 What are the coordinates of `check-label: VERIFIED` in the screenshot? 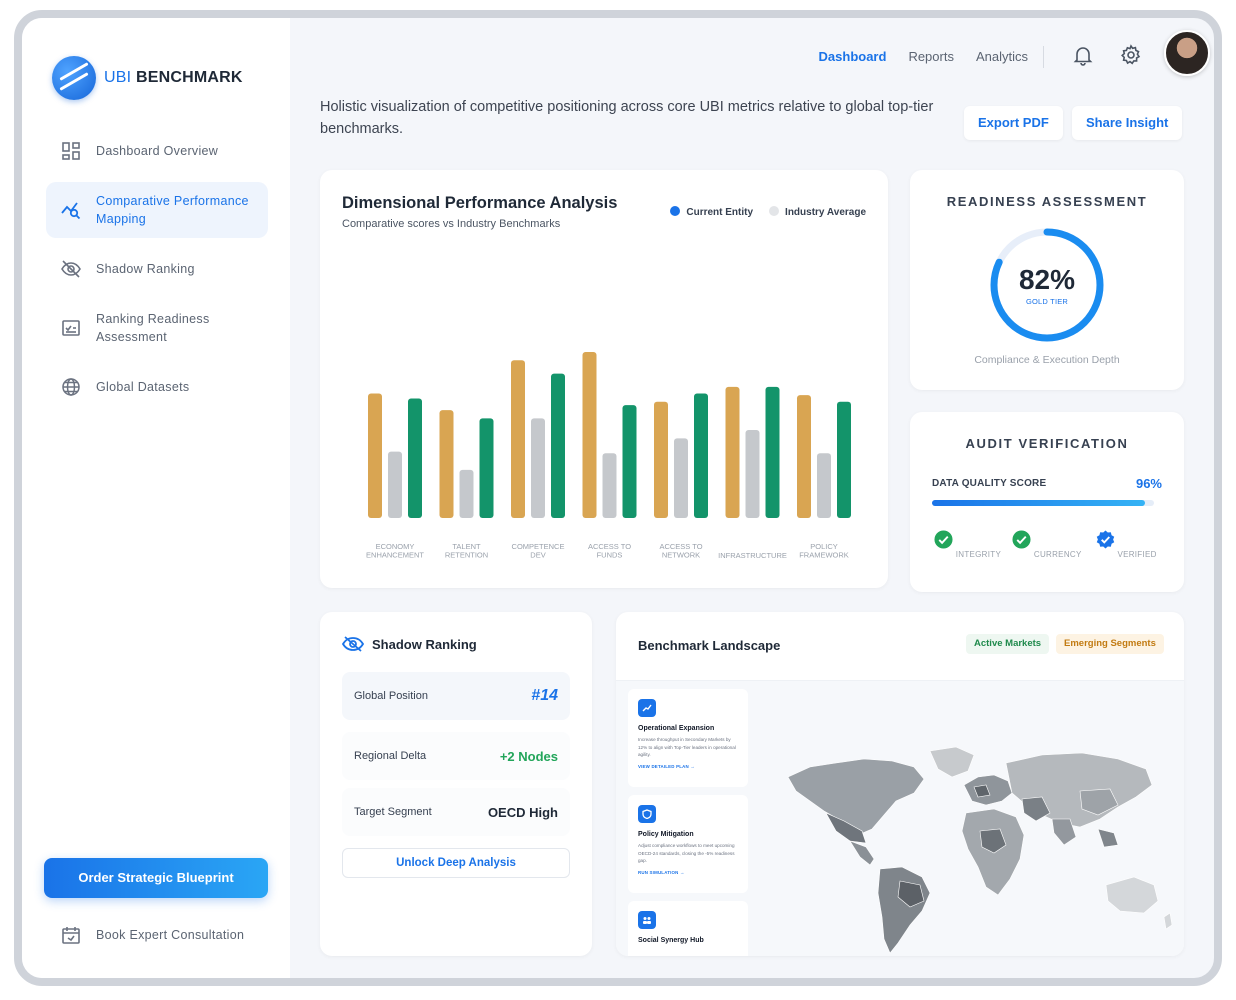 It's located at (1137, 554).